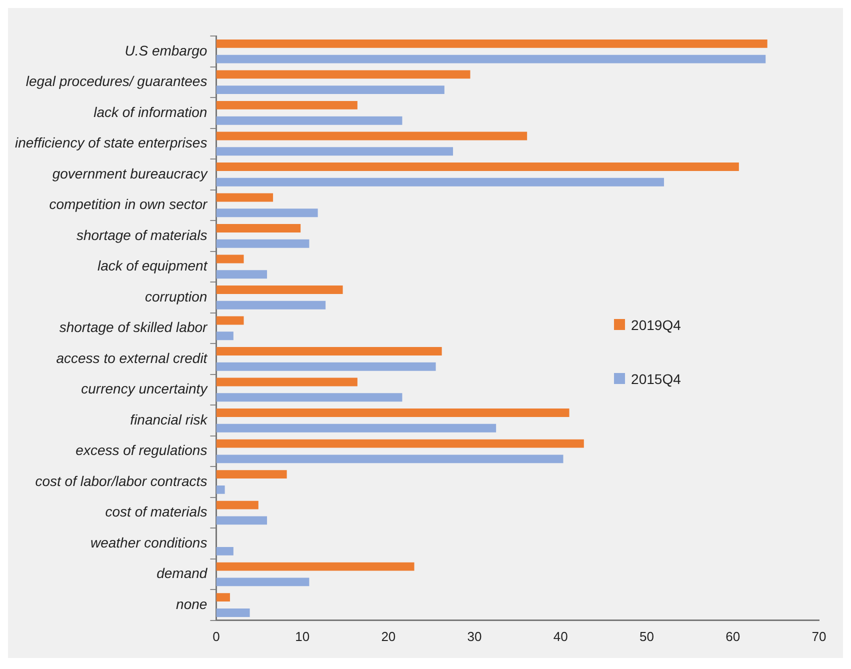  I want to click on y-tick-label: currency uncertainty, so click(144, 388).